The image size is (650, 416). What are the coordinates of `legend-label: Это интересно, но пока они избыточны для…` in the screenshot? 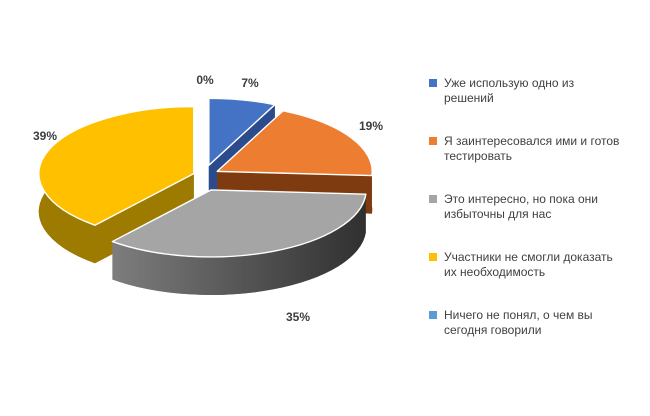 It's located at (521, 207).